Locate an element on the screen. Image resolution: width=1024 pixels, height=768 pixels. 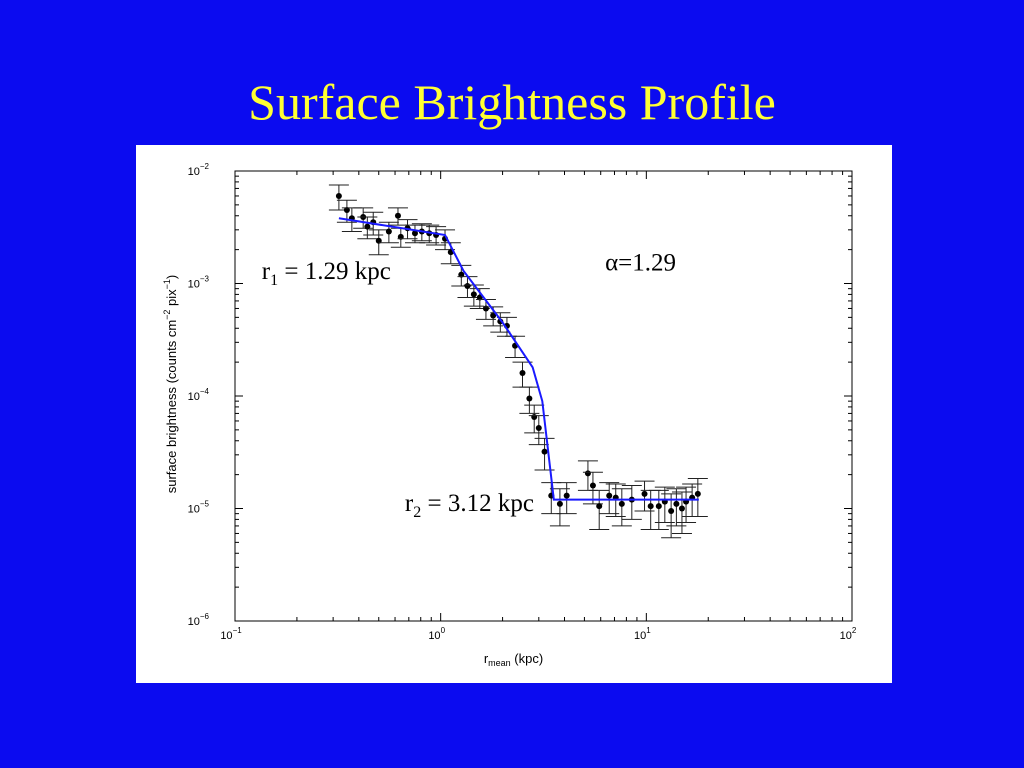
x-tick-label: 10² is located at coordinates (848, 634).